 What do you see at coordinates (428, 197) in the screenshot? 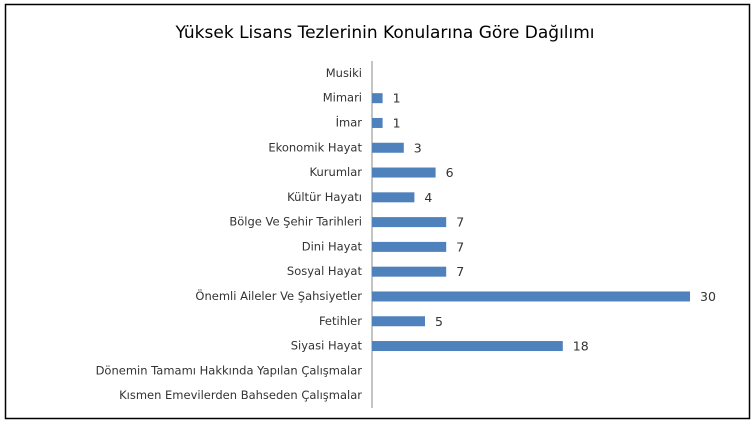
I see `data-label: 4` at bounding box center [428, 197].